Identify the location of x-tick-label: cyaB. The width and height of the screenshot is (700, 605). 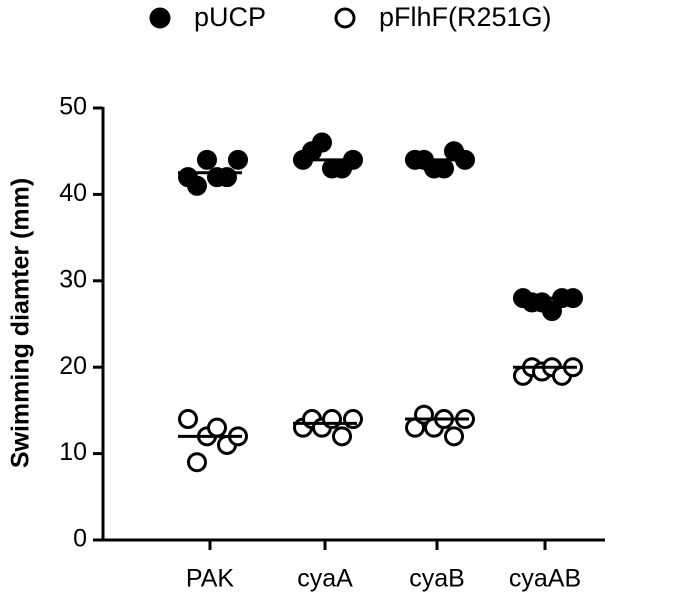
(437, 579).